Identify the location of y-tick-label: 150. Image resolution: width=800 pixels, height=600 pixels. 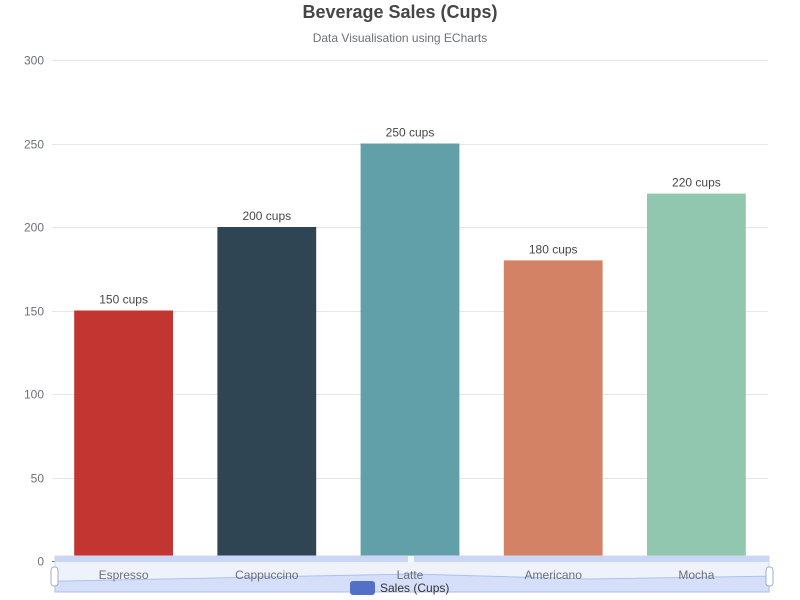
(34, 312).